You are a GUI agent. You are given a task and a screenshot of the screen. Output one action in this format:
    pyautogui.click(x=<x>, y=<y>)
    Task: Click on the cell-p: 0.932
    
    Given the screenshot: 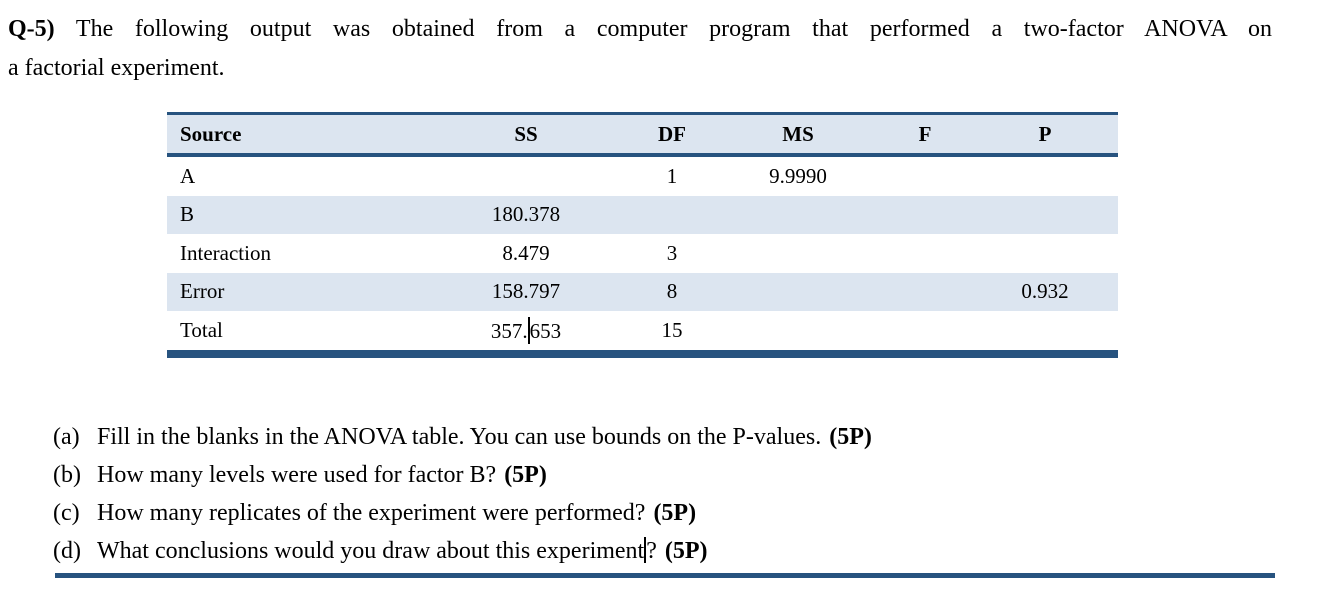 What is the action you would take?
    pyautogui.click(x=1045, y=291)
    